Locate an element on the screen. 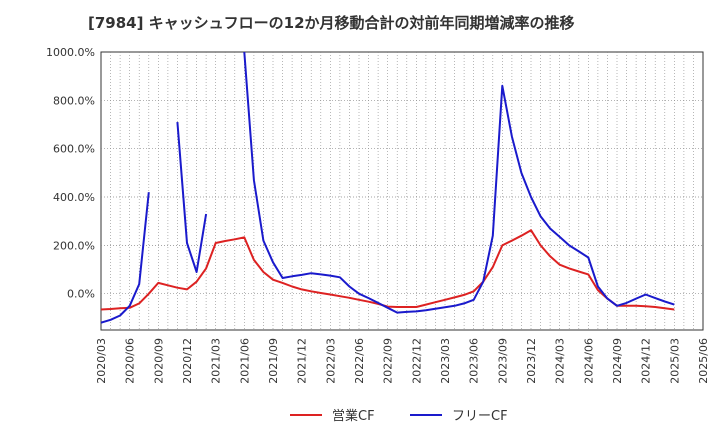 This screenshot has width=720, height=440. x-tick-label: 2021/09 is located at coordinates (273, 361).